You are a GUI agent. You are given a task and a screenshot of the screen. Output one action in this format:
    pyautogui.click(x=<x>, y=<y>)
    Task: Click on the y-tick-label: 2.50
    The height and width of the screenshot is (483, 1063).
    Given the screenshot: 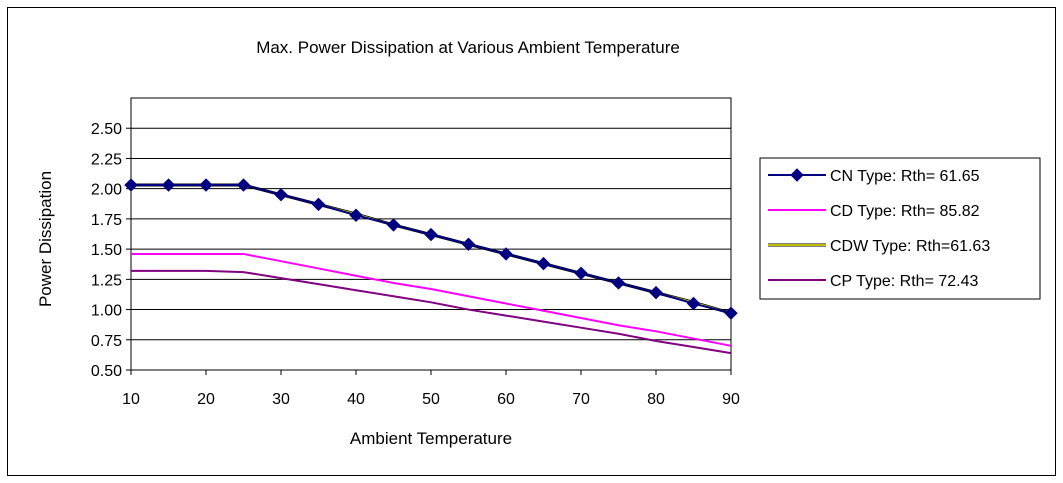 What is the action you would take?
    pyautogui.click(x=106, y=129)
    